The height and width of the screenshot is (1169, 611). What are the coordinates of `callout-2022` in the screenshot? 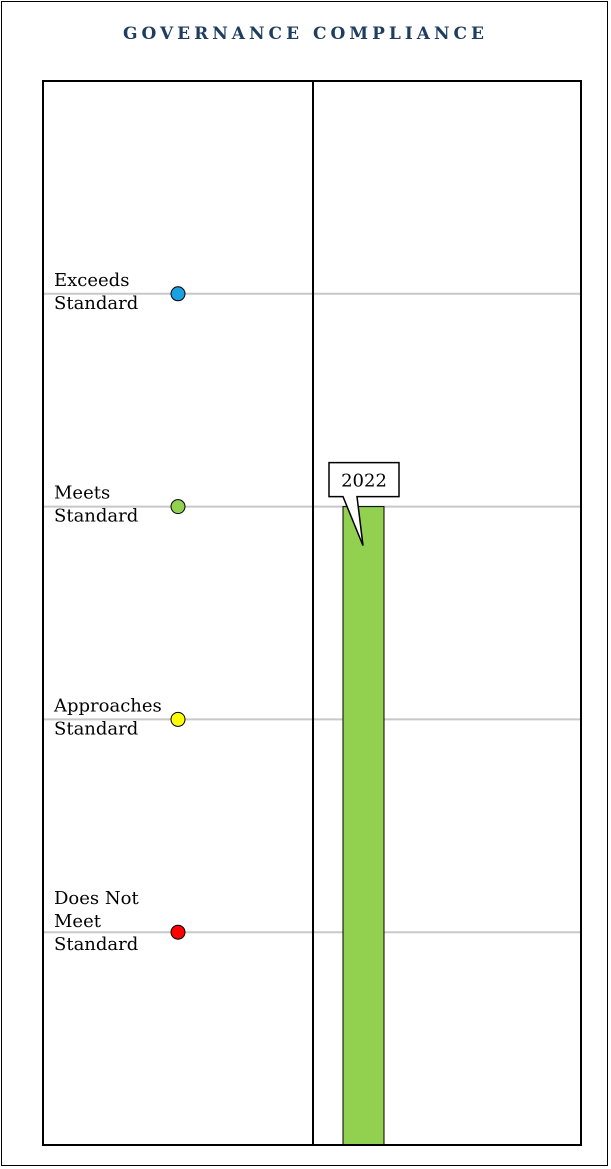 It's located at (364, 503).